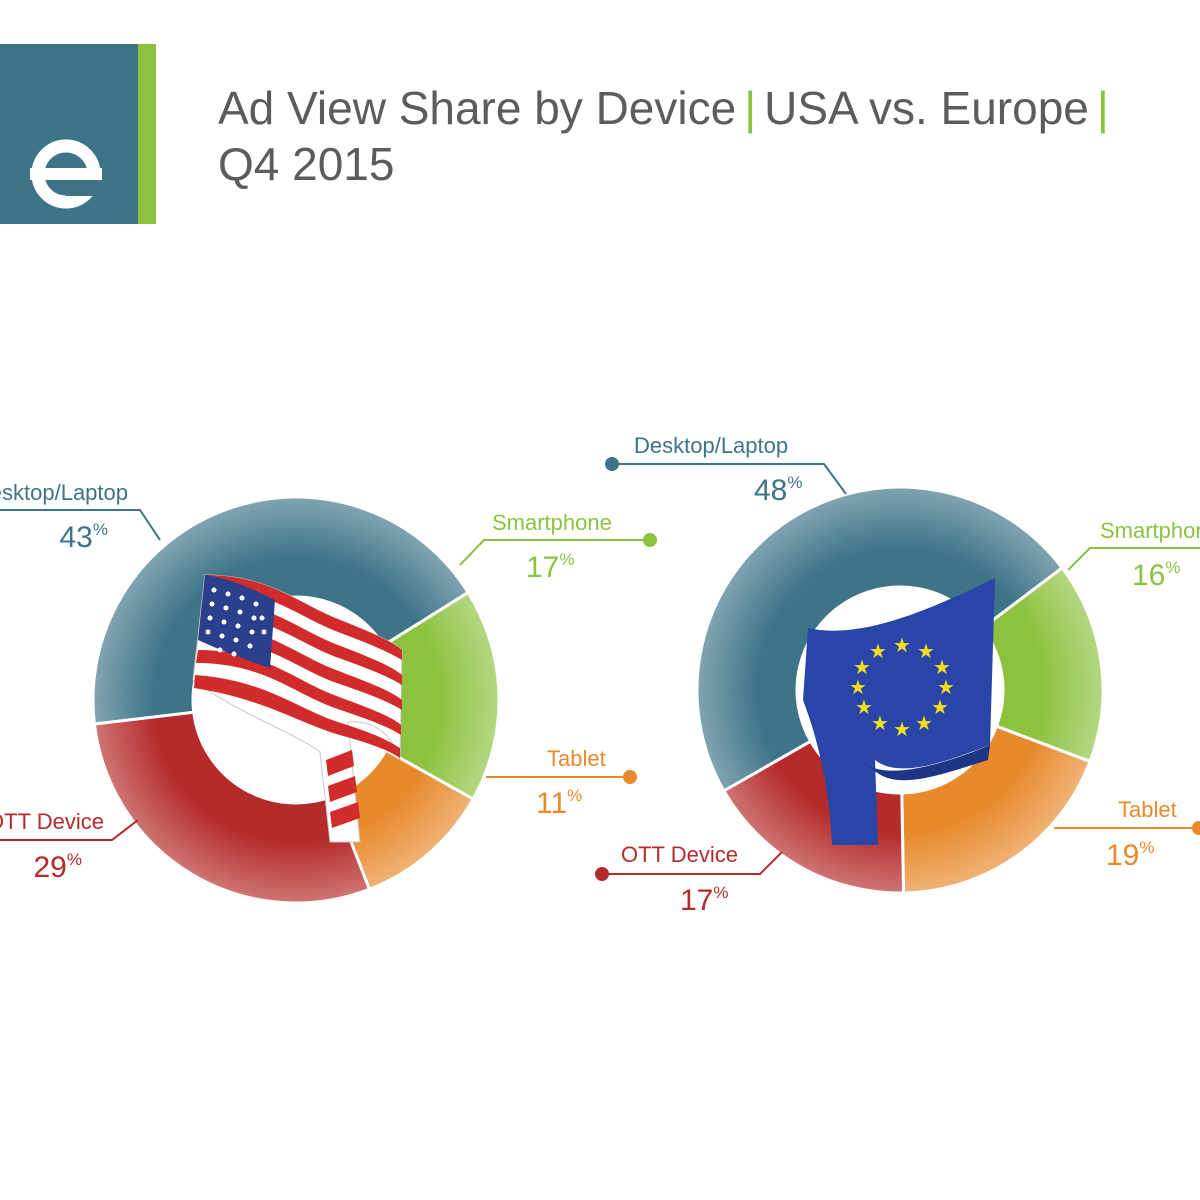 This screenshot has height=1200, width=1200. What do you see at coordinates (679, 854) in the screenshot?
I see `eu-ott-label: OTT Device` at bounding box center [679, 854].